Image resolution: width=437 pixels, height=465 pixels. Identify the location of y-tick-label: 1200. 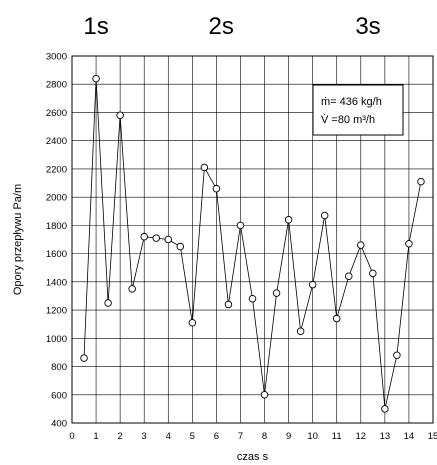
(56, 311).